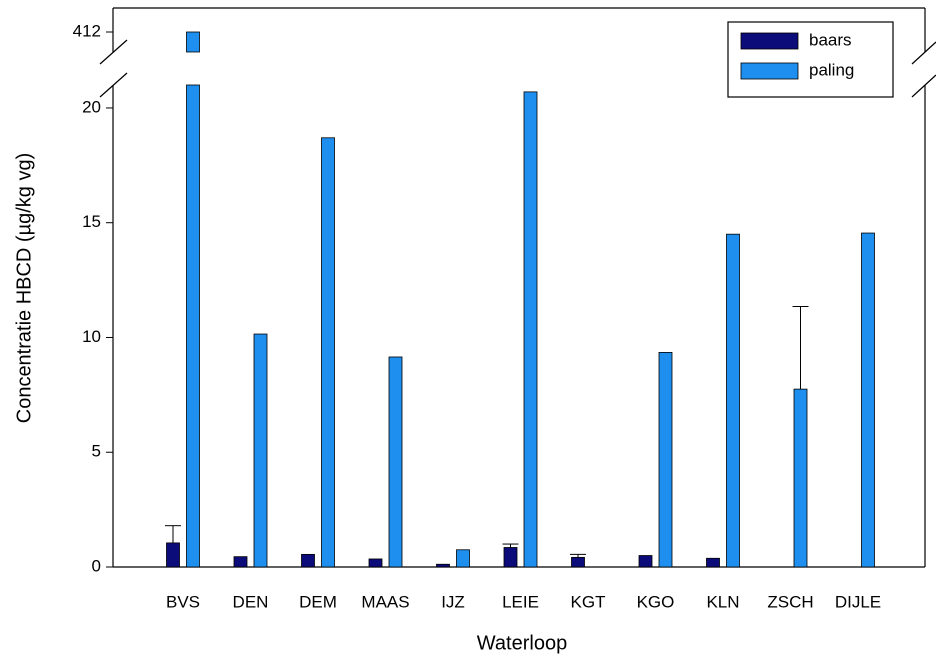 This screenshot has width=936, height=669. Describe the element at coordinates (831, 69) in the screenshot. I see `legend-label: paling` at that location.